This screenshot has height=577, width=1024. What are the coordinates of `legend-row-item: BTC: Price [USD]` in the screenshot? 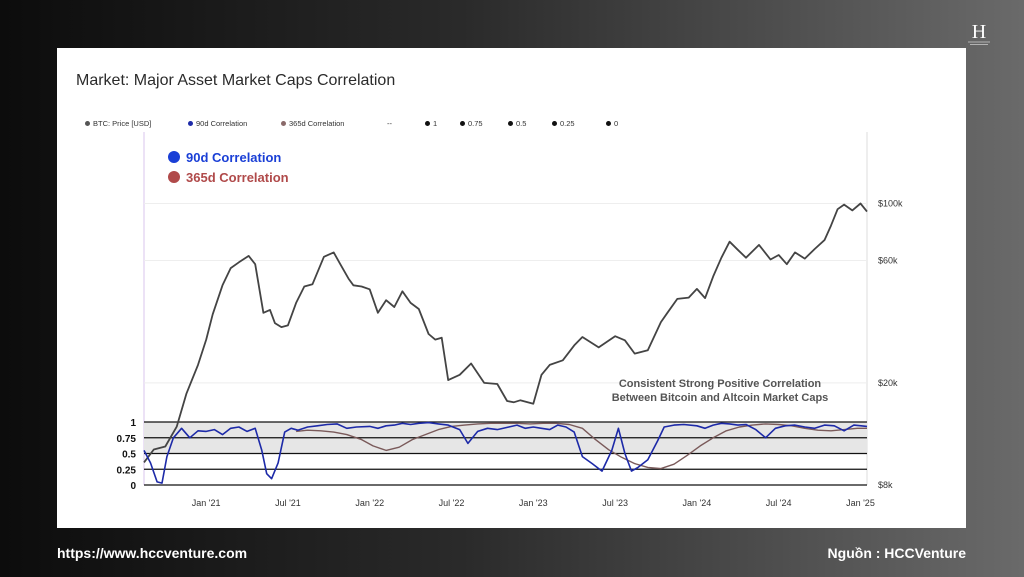 It's located at (118, 123).